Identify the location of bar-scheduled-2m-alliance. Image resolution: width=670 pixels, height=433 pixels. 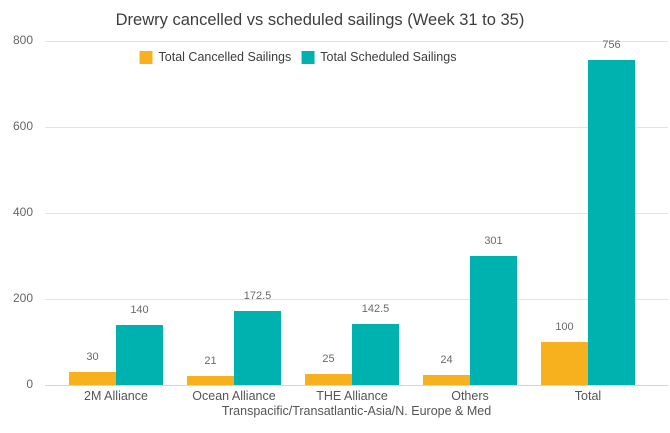
(139, 354).